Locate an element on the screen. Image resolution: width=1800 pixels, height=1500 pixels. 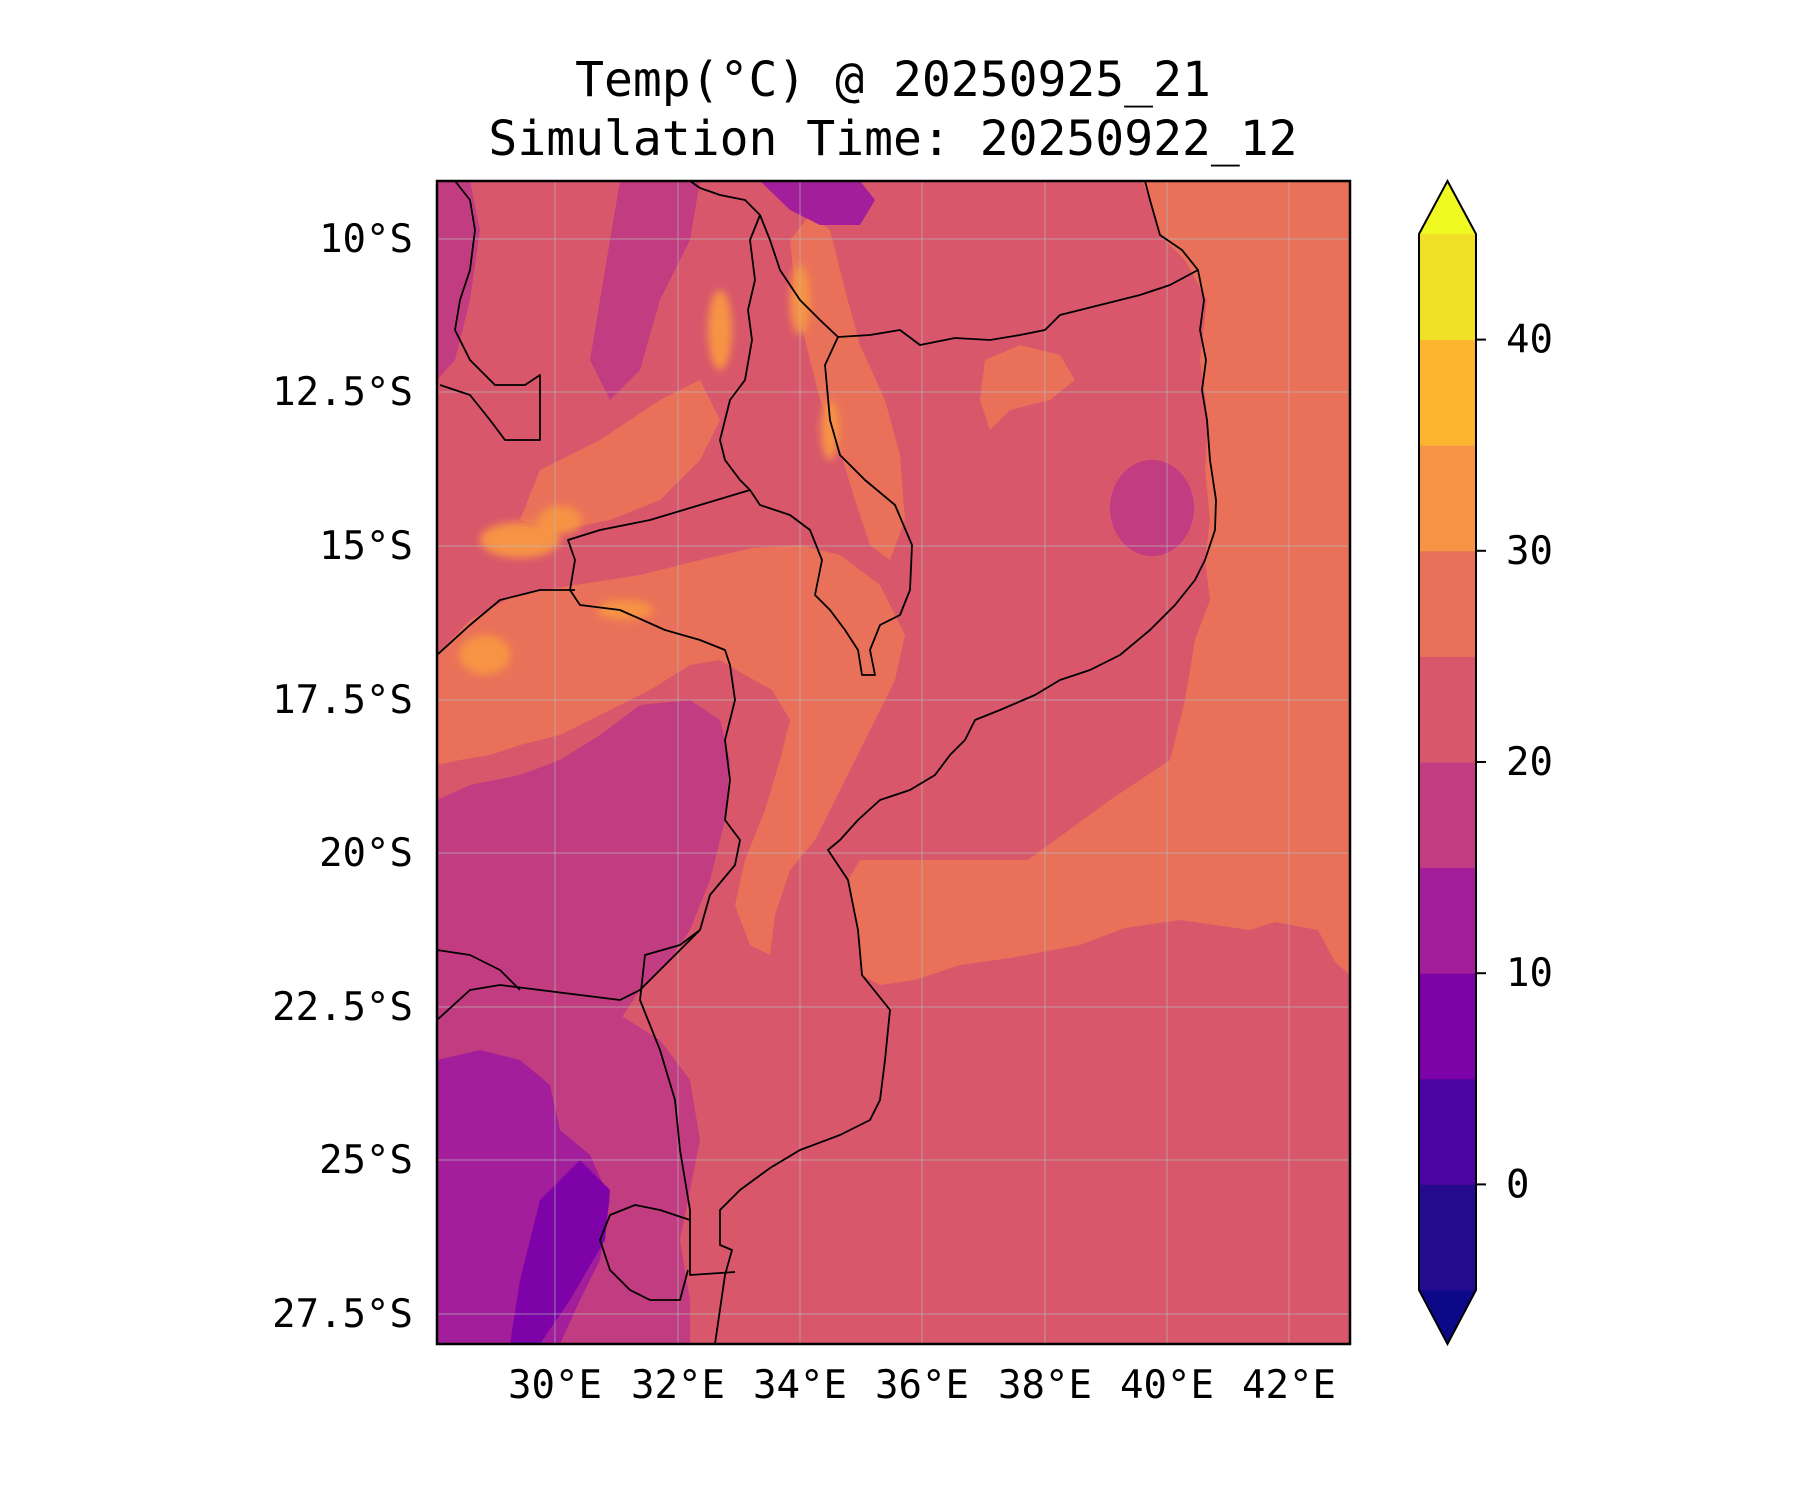
border-eswatini is located at coordinates (645, 1252).